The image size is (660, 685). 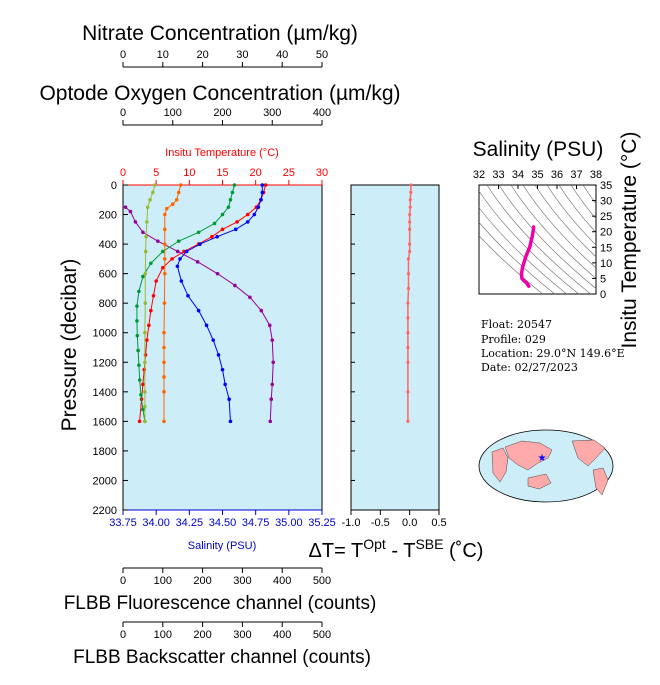 What do you see at coordinates (219, 303) in the screenshot?
I see `salinity-profile-line` at bounding box center [219, 303].